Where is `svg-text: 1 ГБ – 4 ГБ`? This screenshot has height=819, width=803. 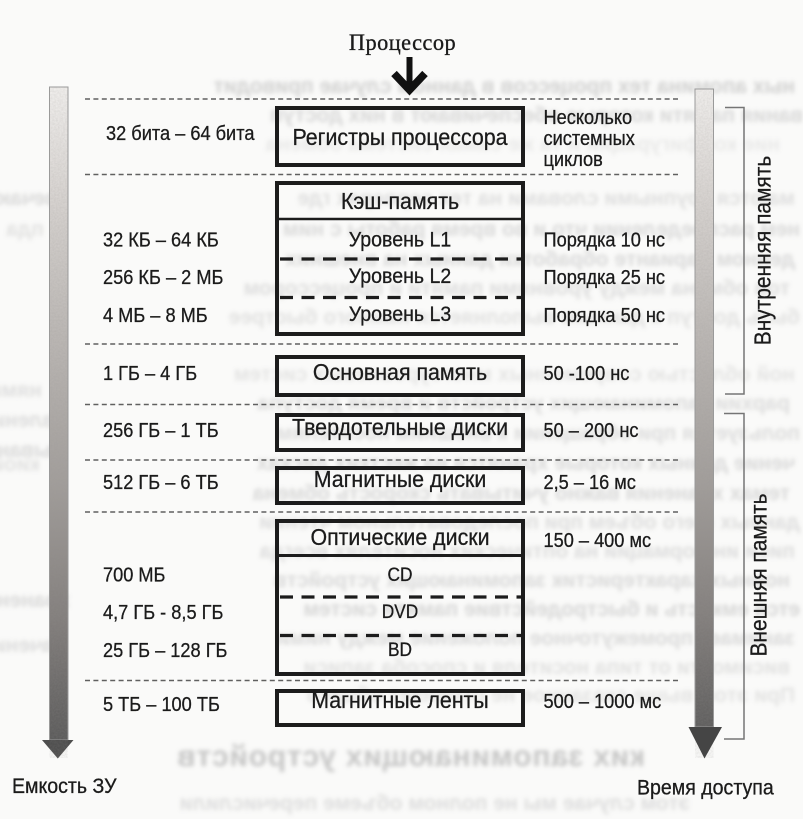 svg-text: 1 ГБ – 4 ГБ is located at coordinates (150, 374).